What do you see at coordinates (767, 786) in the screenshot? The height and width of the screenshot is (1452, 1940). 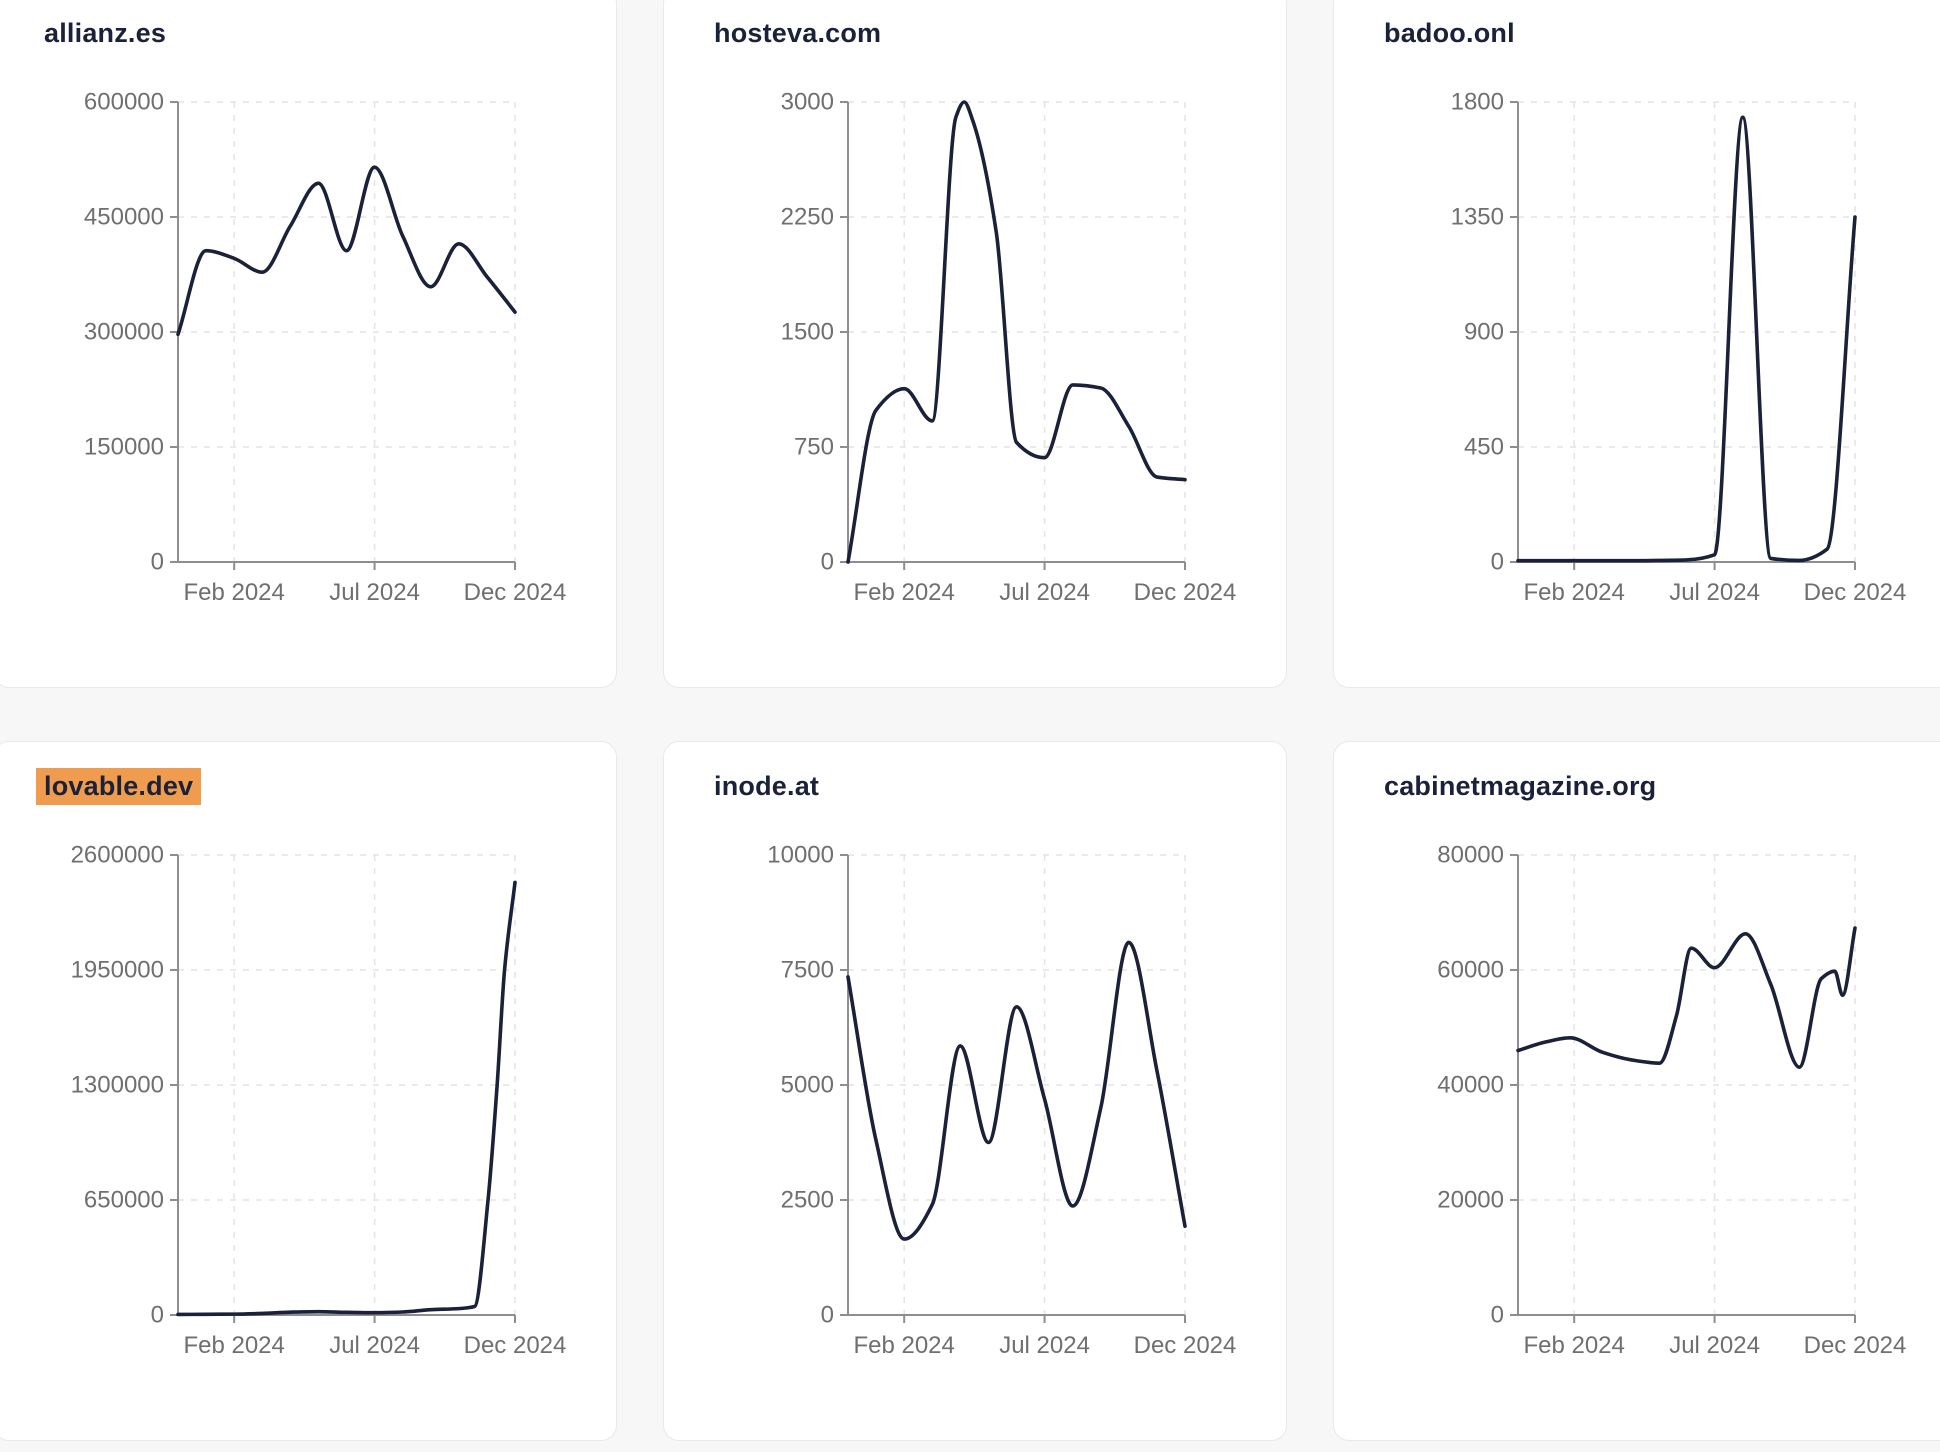 I see `domain-label: inode.at` at bounding box center [767, 786].